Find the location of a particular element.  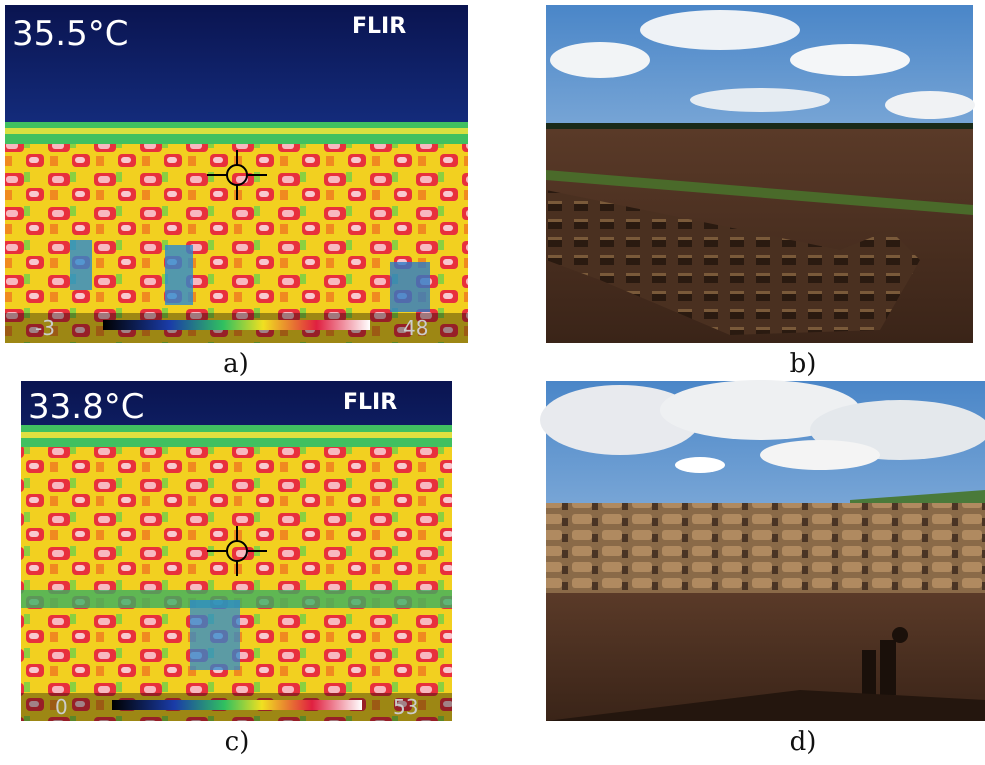

scale-min: -3 is located at coordinates (45, 328).